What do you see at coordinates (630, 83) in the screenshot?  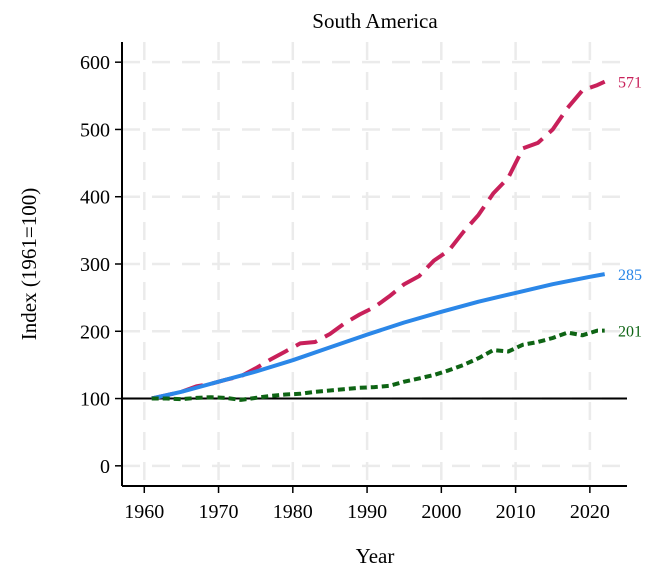 I see `series-crimson-dashed-end-label: 571` at bounding box center [630, 83].